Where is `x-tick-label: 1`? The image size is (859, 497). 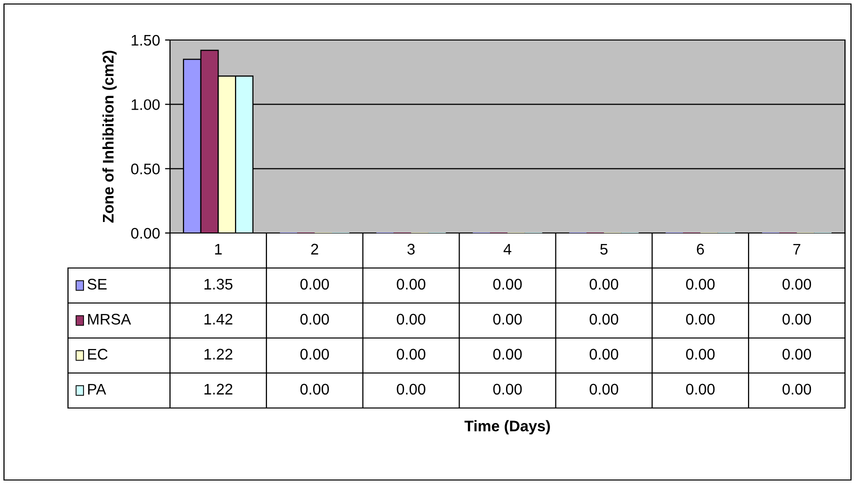
x-tick-label: 1 is located at coordinates (218, 249).